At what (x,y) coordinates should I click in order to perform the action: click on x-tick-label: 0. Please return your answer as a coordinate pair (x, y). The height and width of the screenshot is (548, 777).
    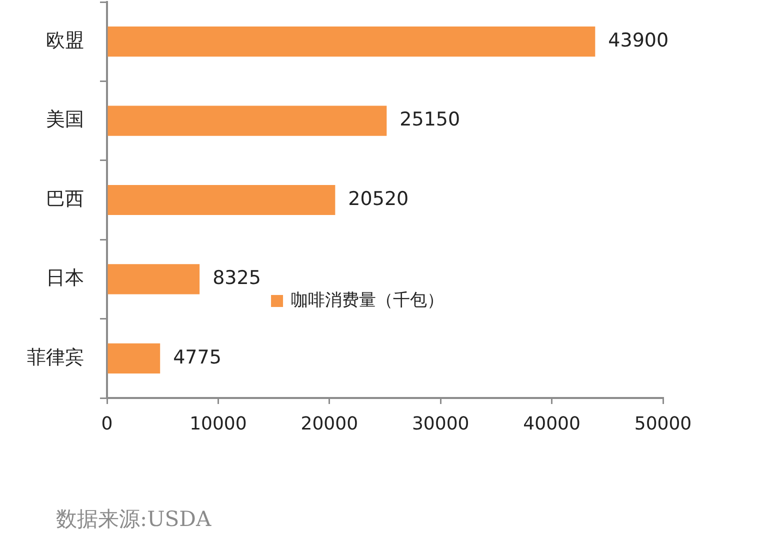
    Looking at the image, I should click on (107, 423).